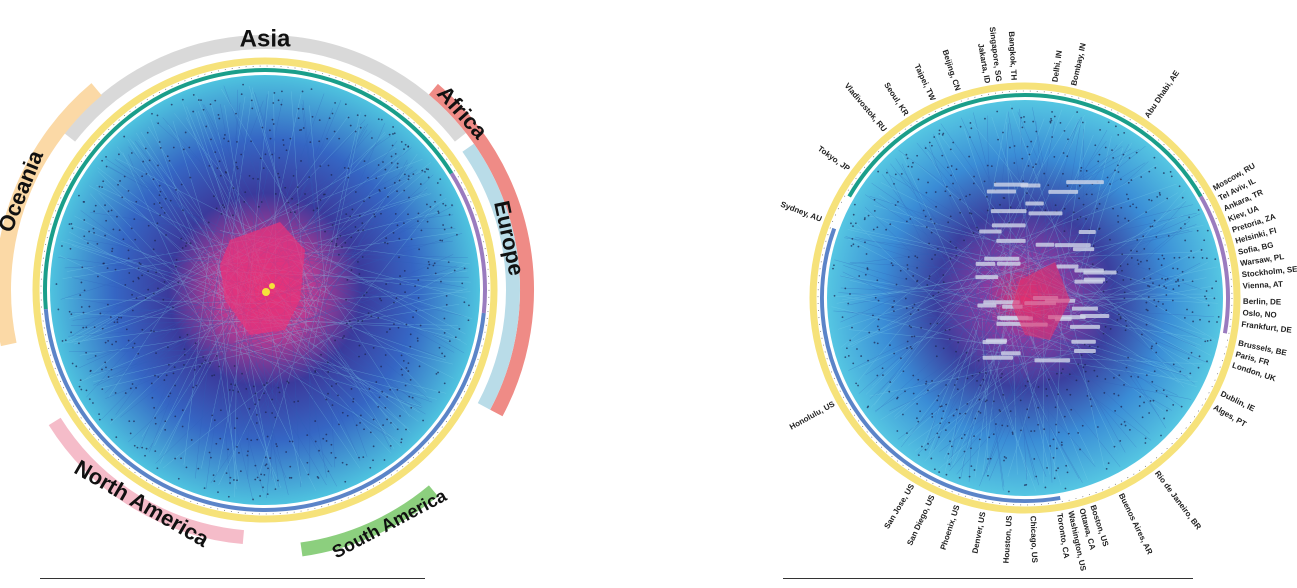 The image size is (1297, 588). What do you see at coordinates (1056, 66) in the screenshot?
I see `city-label: Delhi, IN` at bounding box center [1056, 66].